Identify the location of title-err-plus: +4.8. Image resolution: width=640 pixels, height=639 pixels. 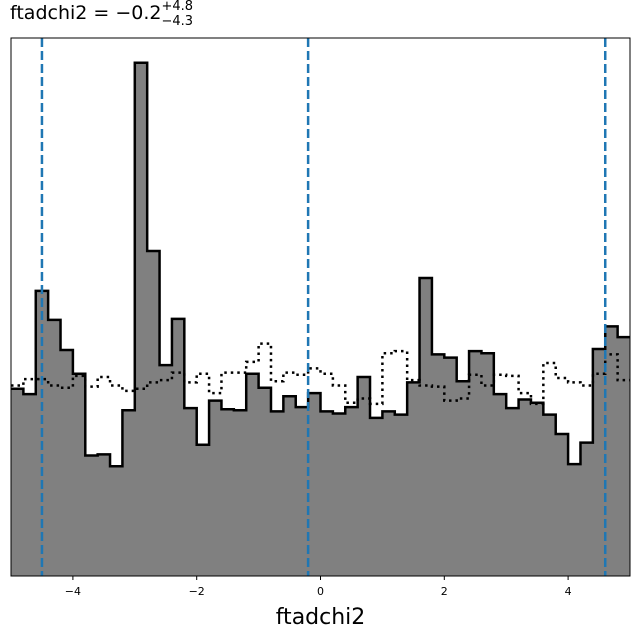
(177, 7).